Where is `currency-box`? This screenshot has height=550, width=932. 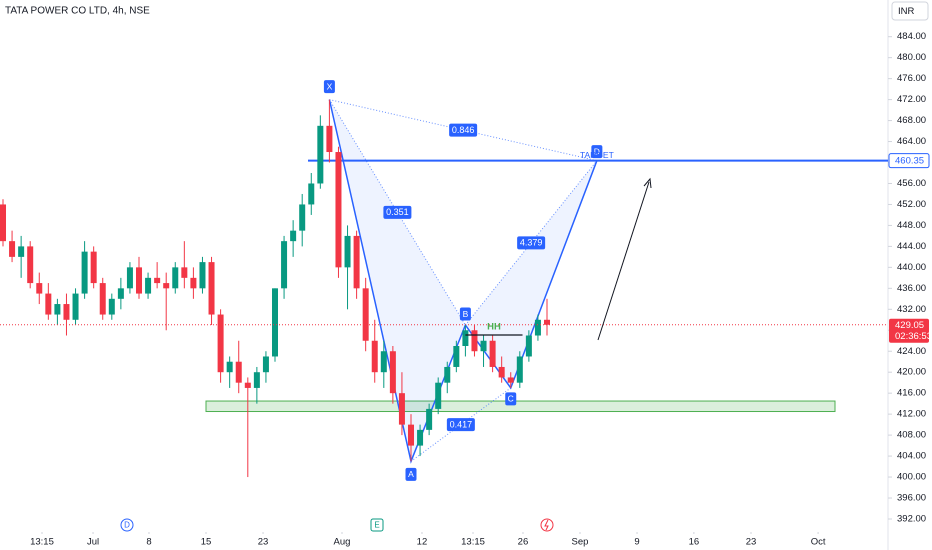 currency-box is located at coordinates (910, 11).